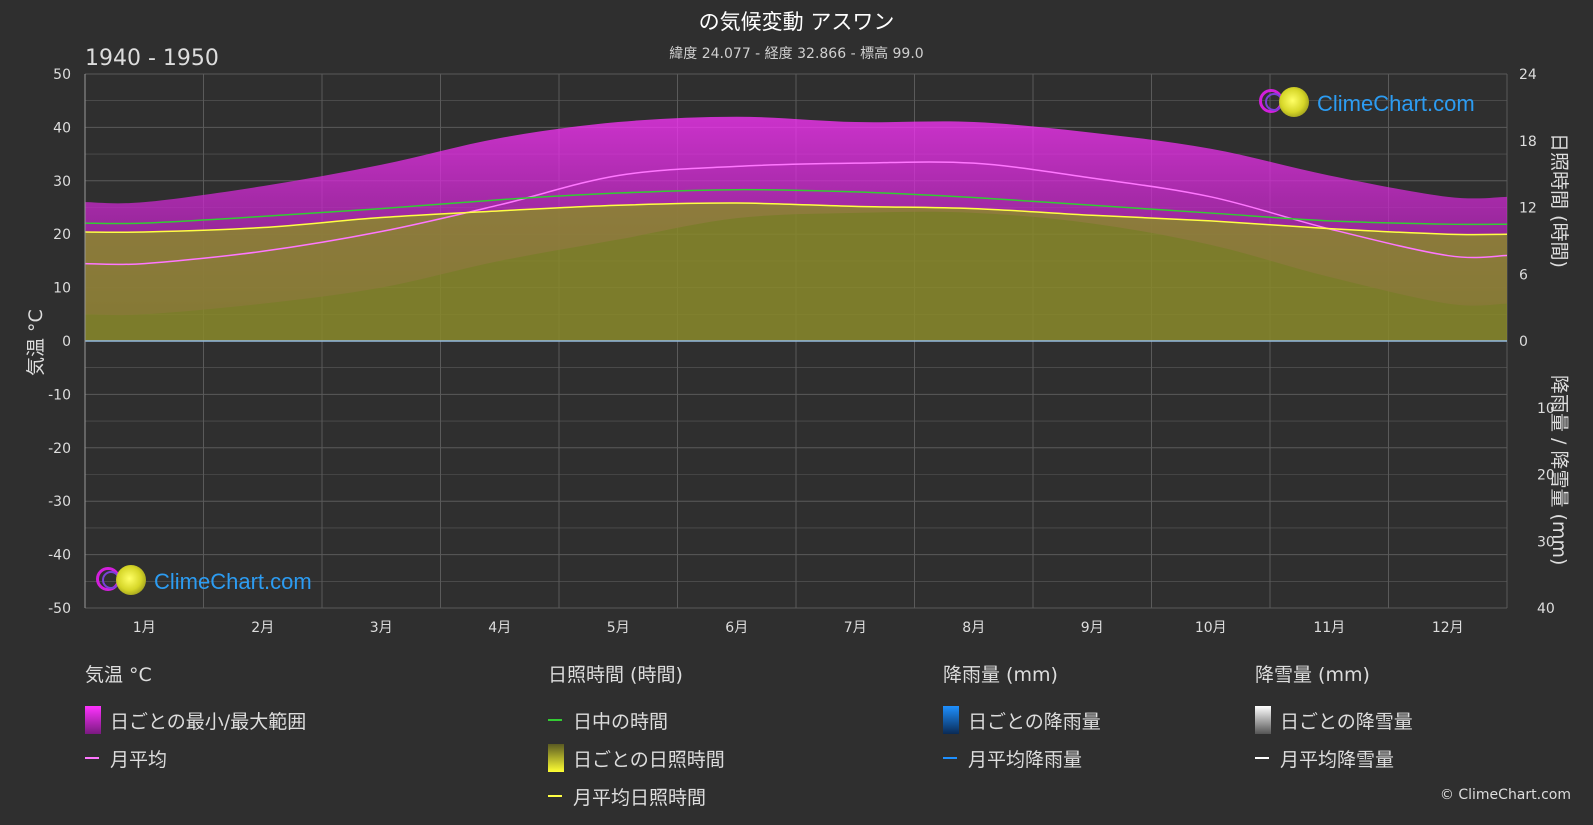  Describe the element at coordinates (1346, 721) in the screenshot. I see `legend-label: 日ごとの降雪量` at that location.